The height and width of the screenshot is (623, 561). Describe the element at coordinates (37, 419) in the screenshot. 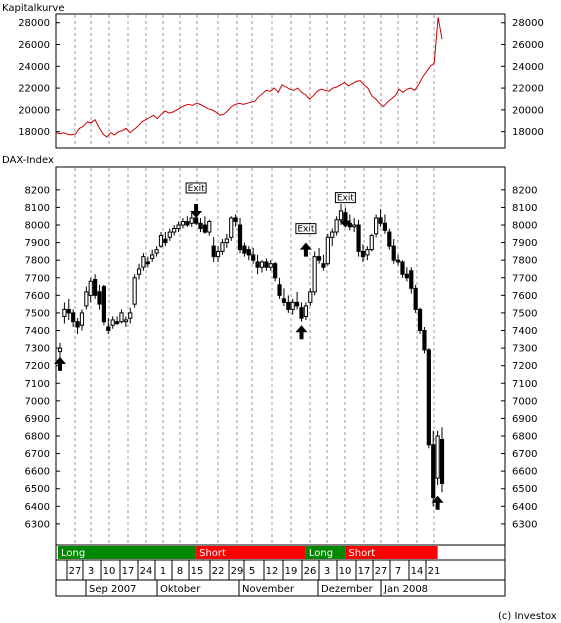

I see `dax-ytick-label-left: 6900` at that location.